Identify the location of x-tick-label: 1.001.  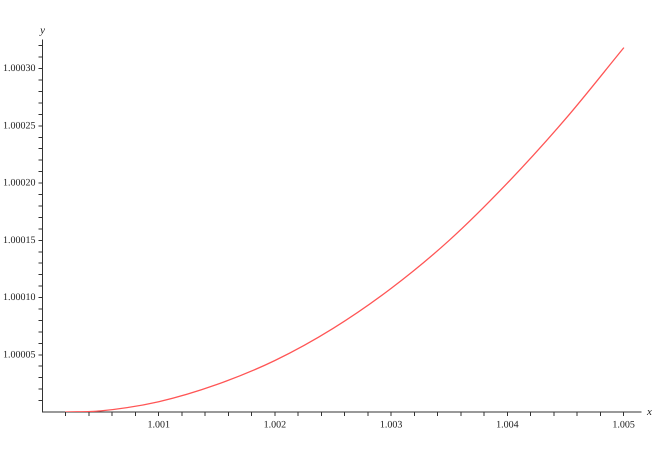
(158, 425).